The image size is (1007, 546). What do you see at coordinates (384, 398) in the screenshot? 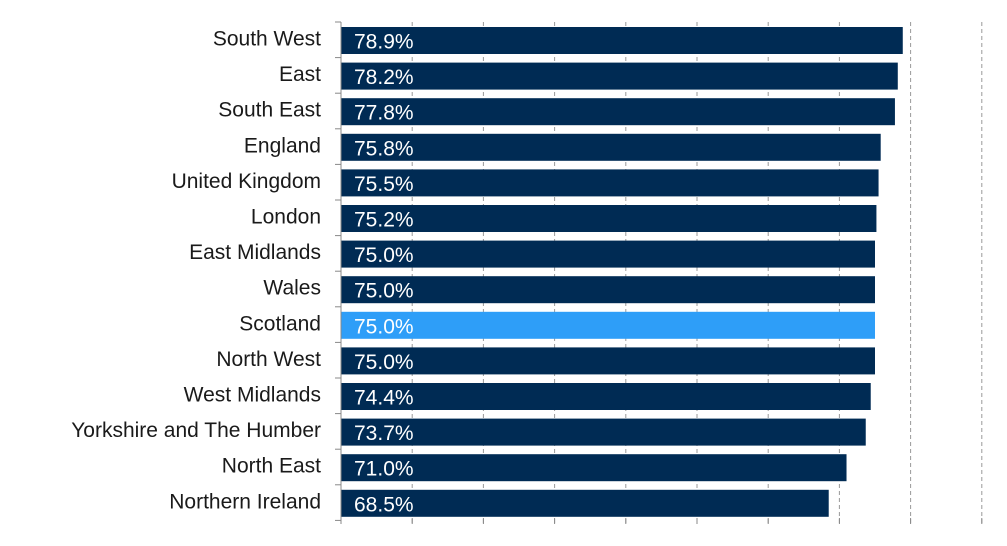
I see `value-label: 74.4%` at bounding box center [384, 398].